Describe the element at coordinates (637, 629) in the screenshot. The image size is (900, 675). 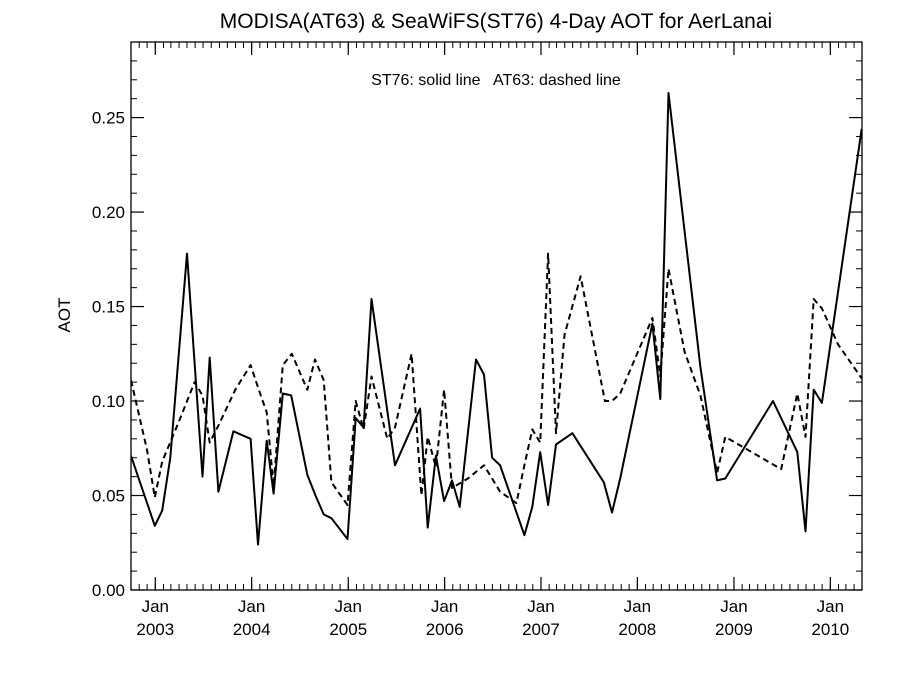
I see `x-tick-label-year: 2008` at that location.